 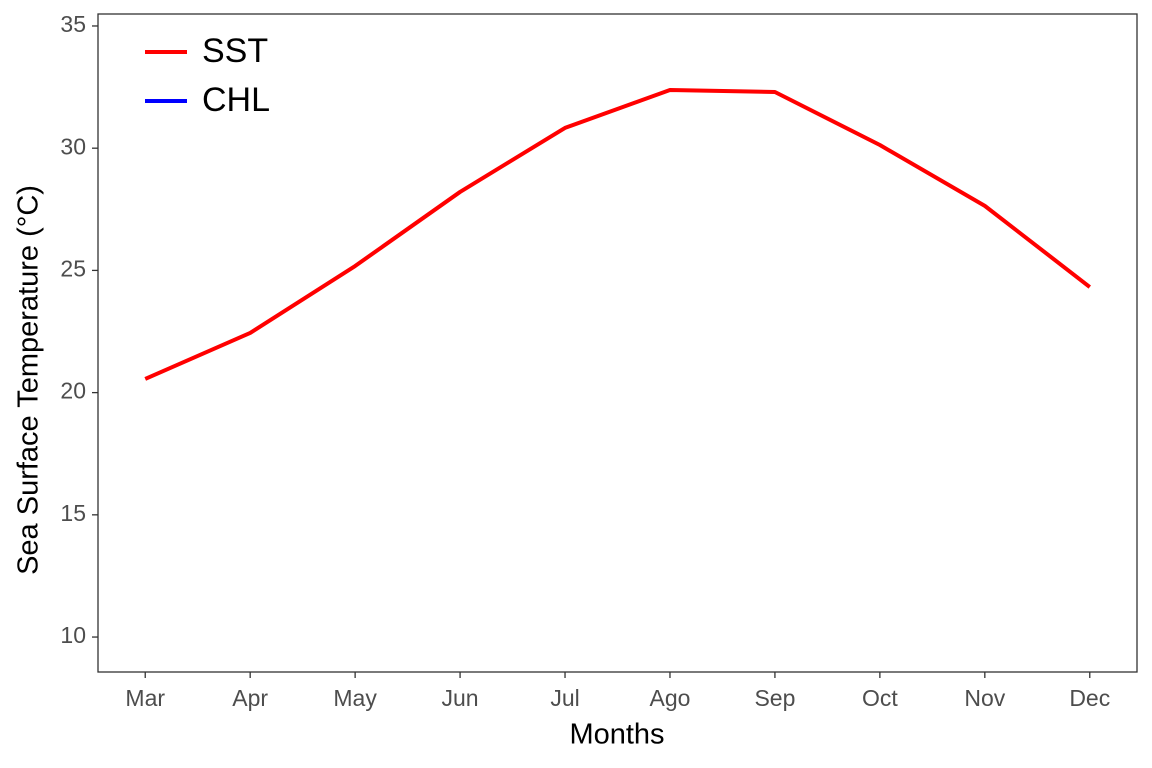 What do you see at coordinates (235, 51) in the screenshot?
I see `legend-label: SST` at bounding box center [235, 51].